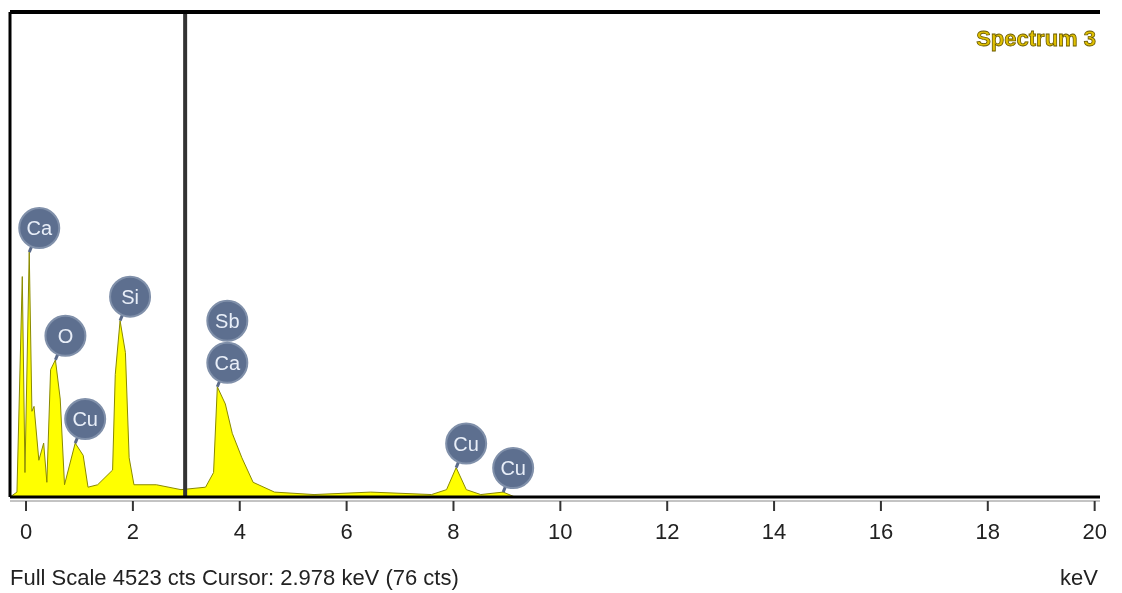 The width and height of the screenshot is (1122, 593). Describe the element at coordinates (881, 531) in the screenshot. I see `x-tick-label: 16` at that location.